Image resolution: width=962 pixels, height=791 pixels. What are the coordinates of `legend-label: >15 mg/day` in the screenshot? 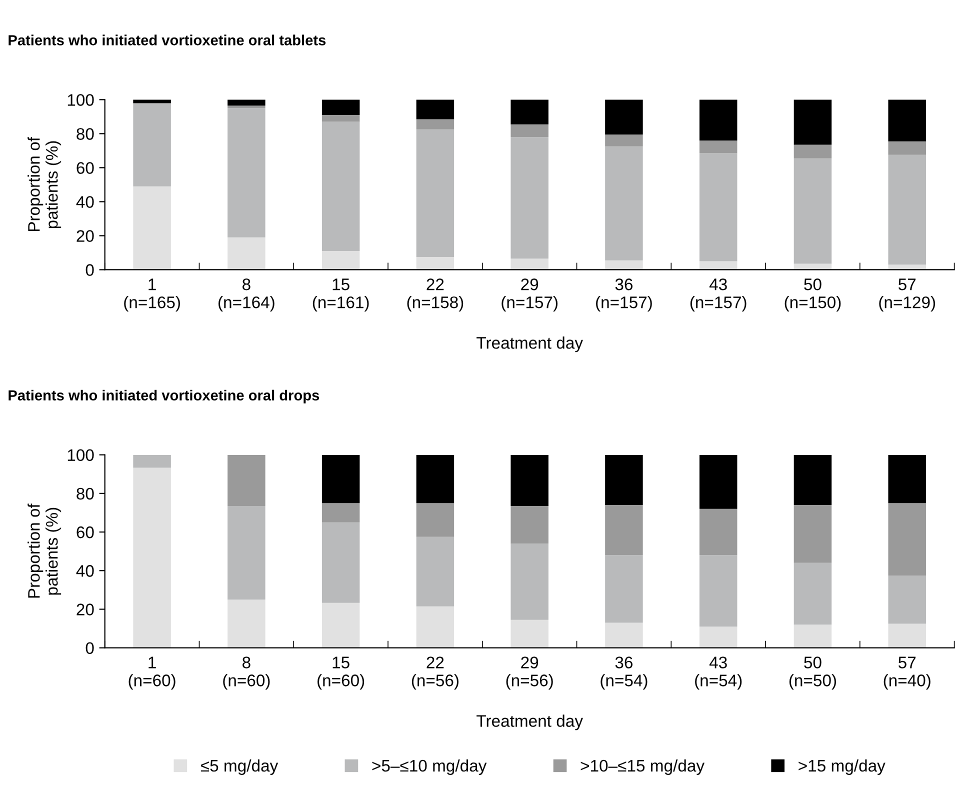 It's located at (842, 767).